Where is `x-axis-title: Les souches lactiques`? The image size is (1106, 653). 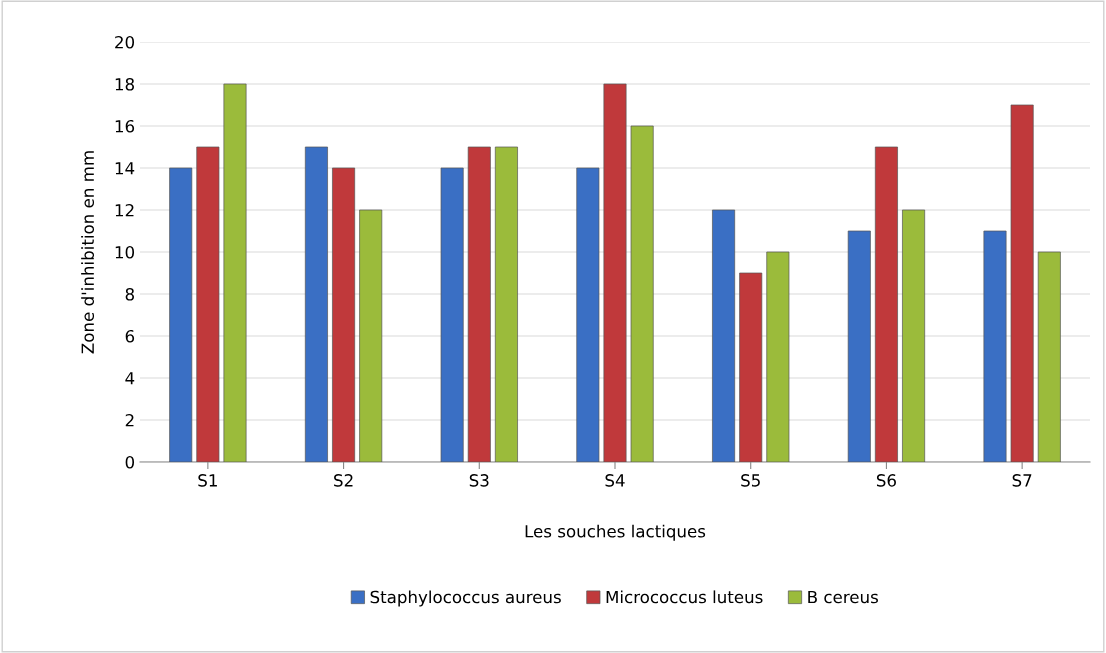
x-axis-title: Les souches lactiques is located at coordinates (615, 532).